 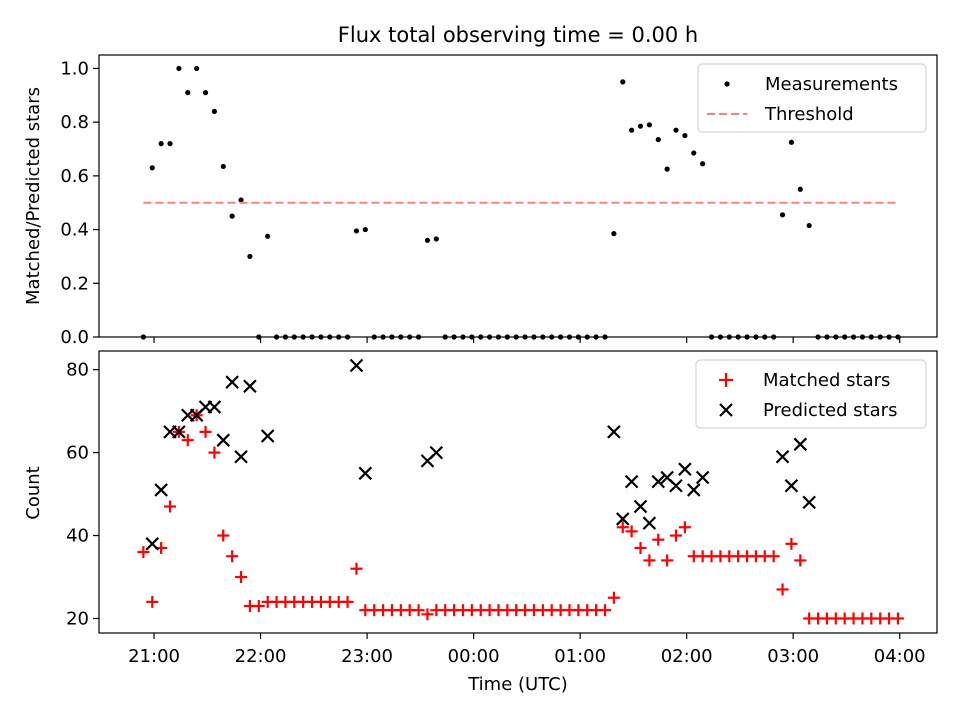 I want to click on bottom-y-tick-label: 80, so click(x=77, y=370).